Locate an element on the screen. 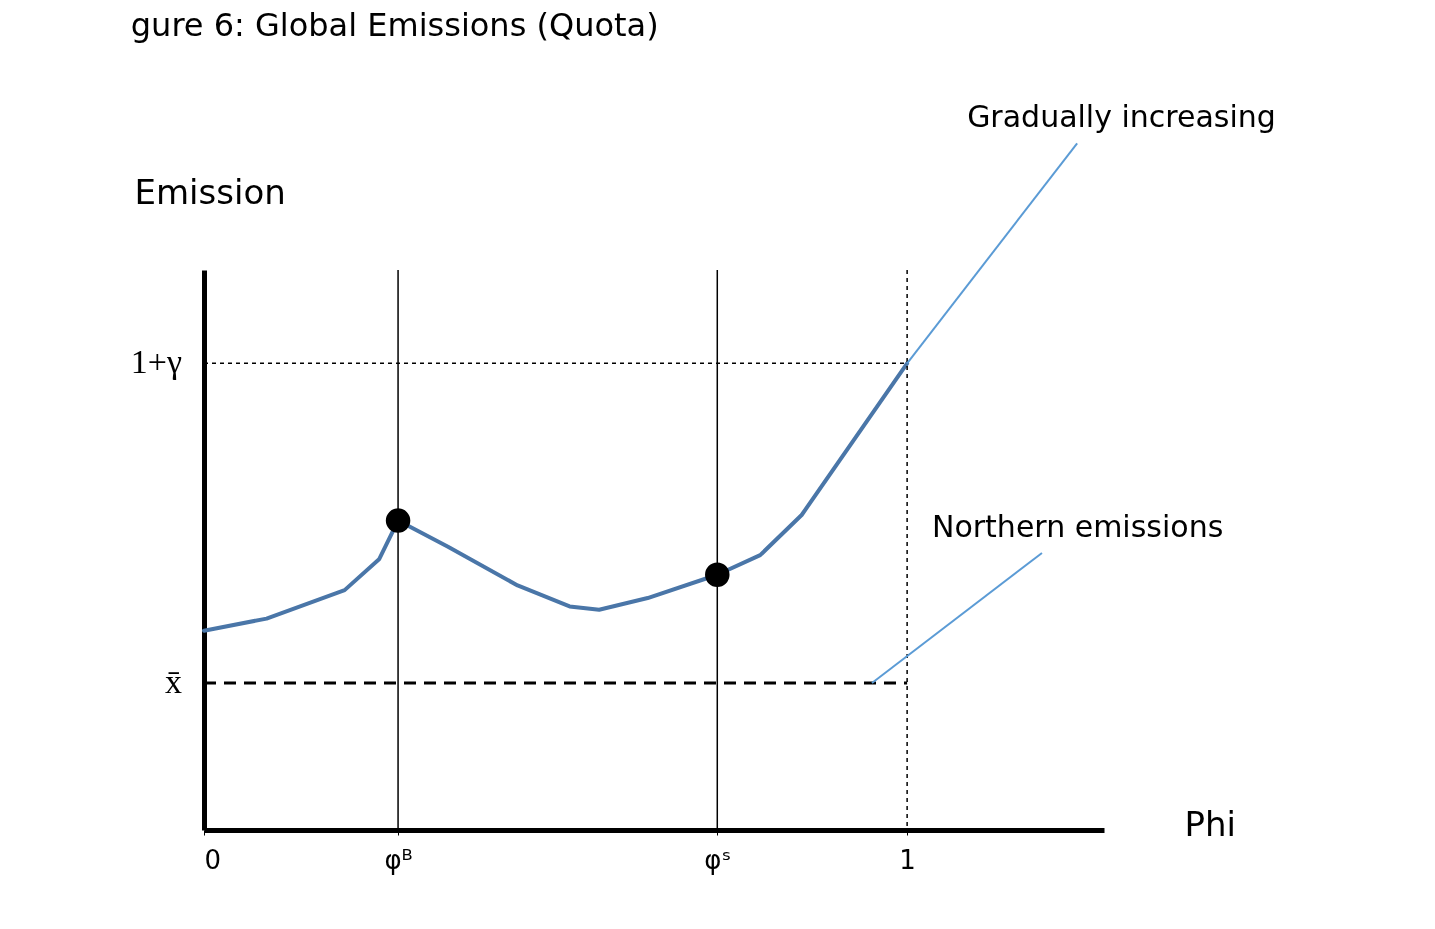 This screenshot has width=1435, height=929. ref-line-label: 1+γ is located at coordinates (156, 362).